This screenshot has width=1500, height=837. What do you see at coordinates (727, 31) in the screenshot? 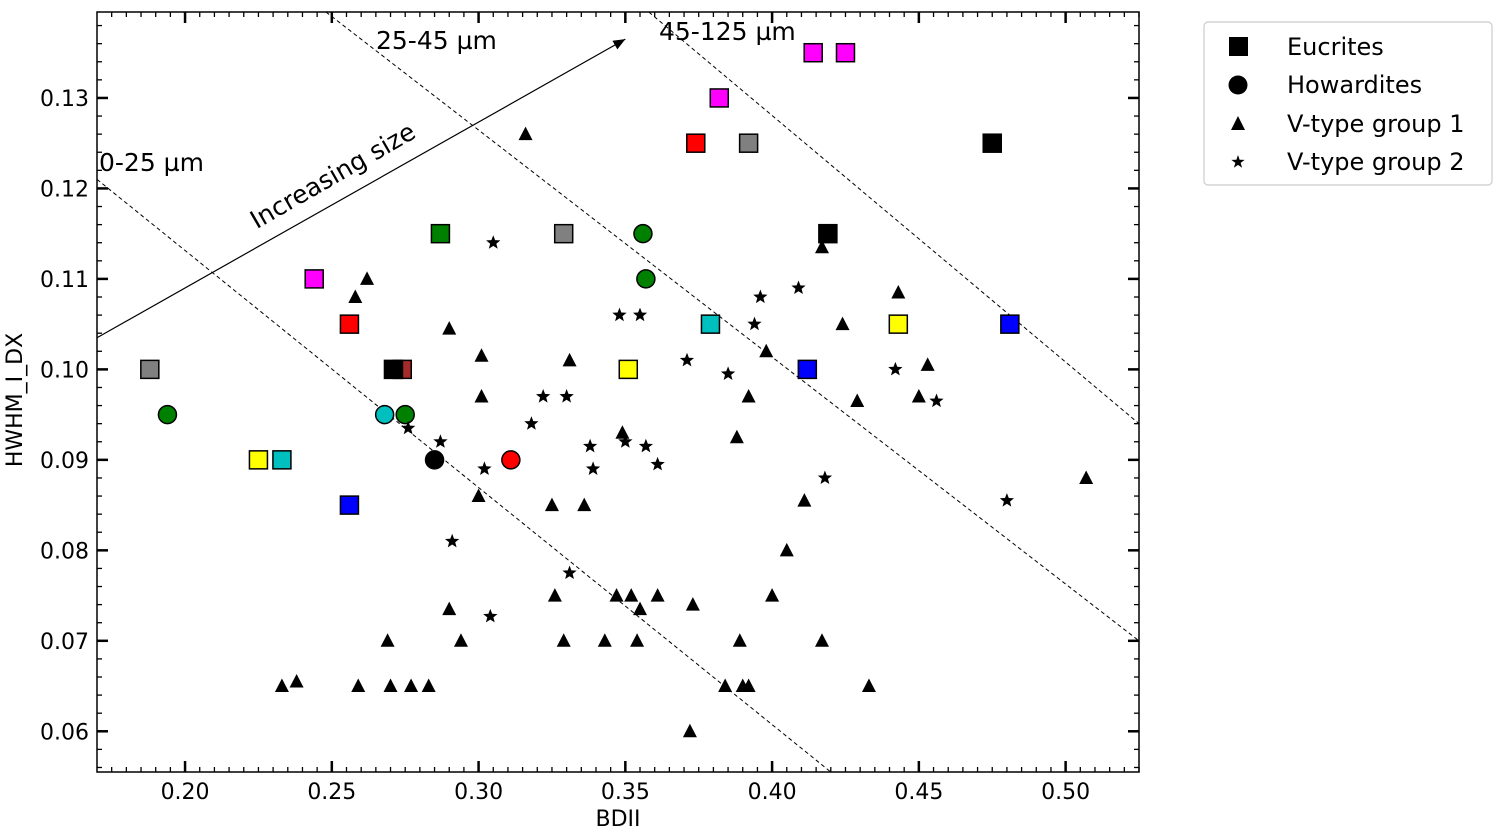
I see `region-label-45-125: 45-125 µm` at bounding box center [727, 31].